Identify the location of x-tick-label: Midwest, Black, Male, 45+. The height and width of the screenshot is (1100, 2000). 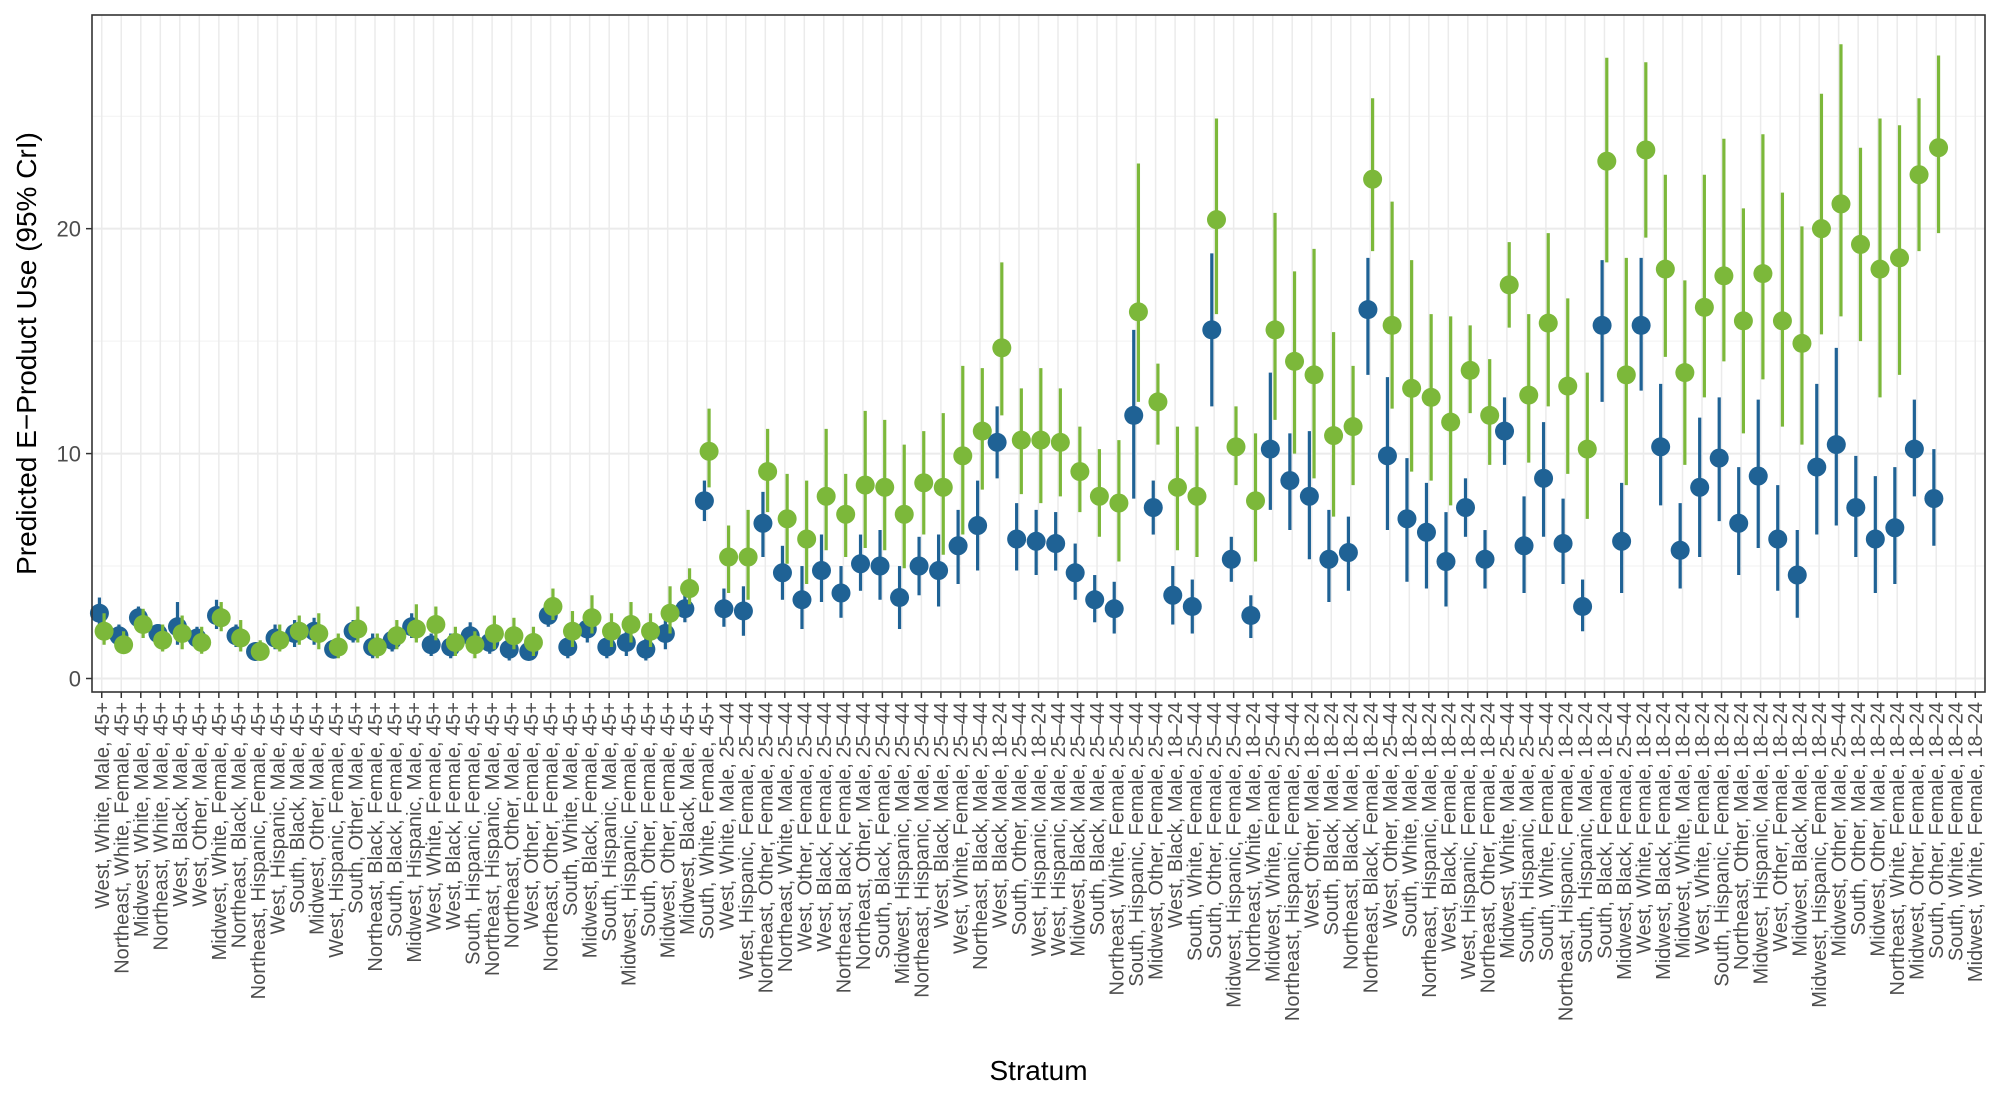
(688, 818).